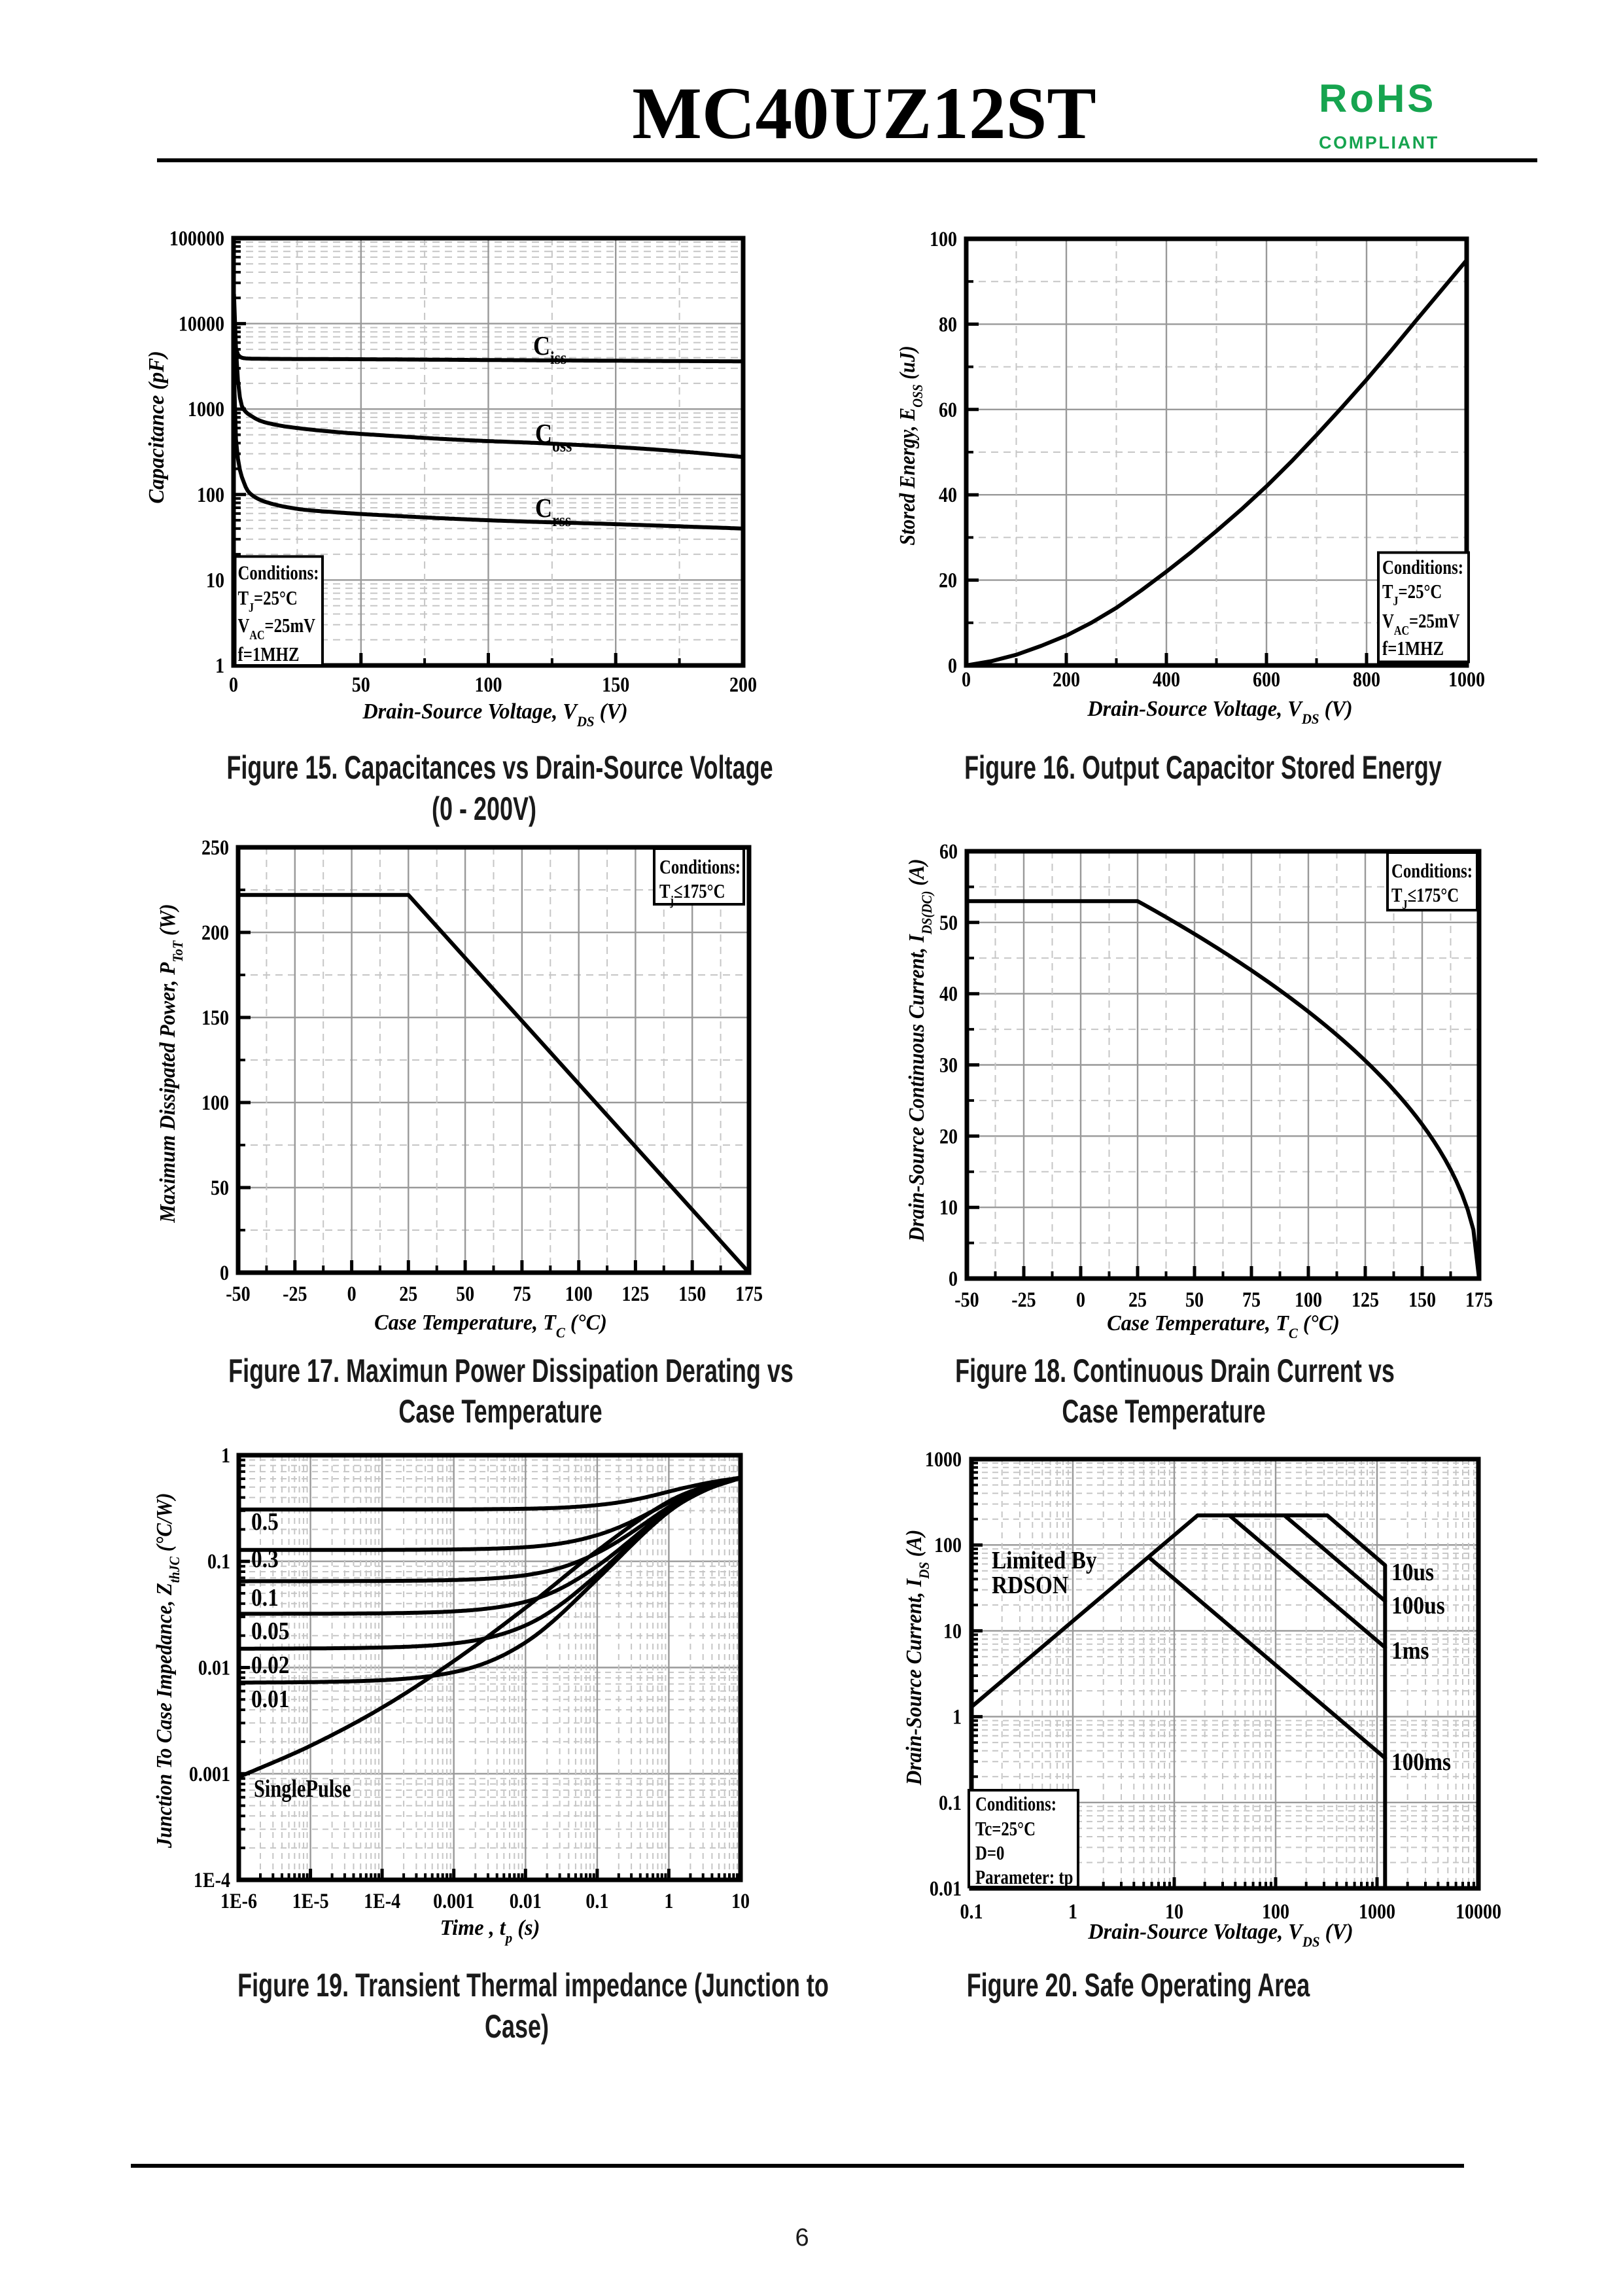 Image resolution: width=1623 pixels, height=2296 pixels. I want to click on svg-text: 0.5, so click(265, 1521).